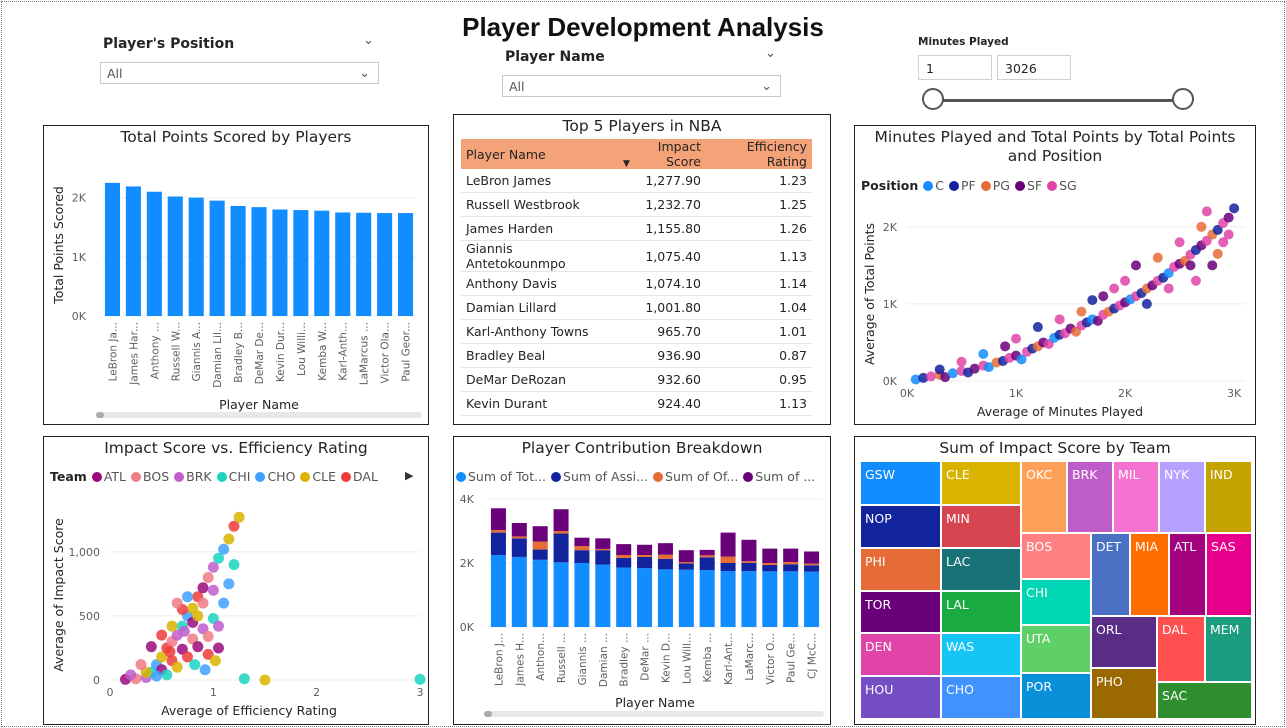  I want to click on treemap-cell: MIL, so click(1136, 497).